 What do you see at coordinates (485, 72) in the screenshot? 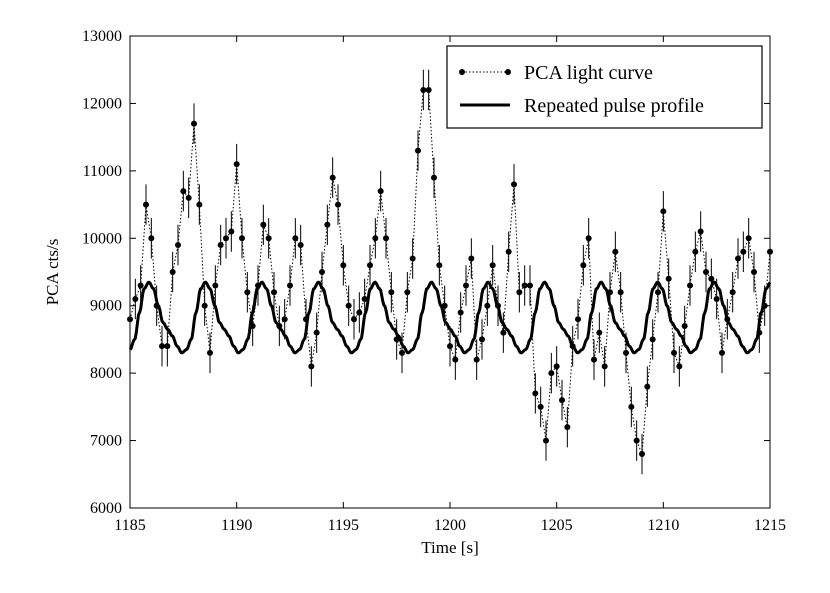
I see `legend-light-curve-sample` at bounding box center [485, 72].